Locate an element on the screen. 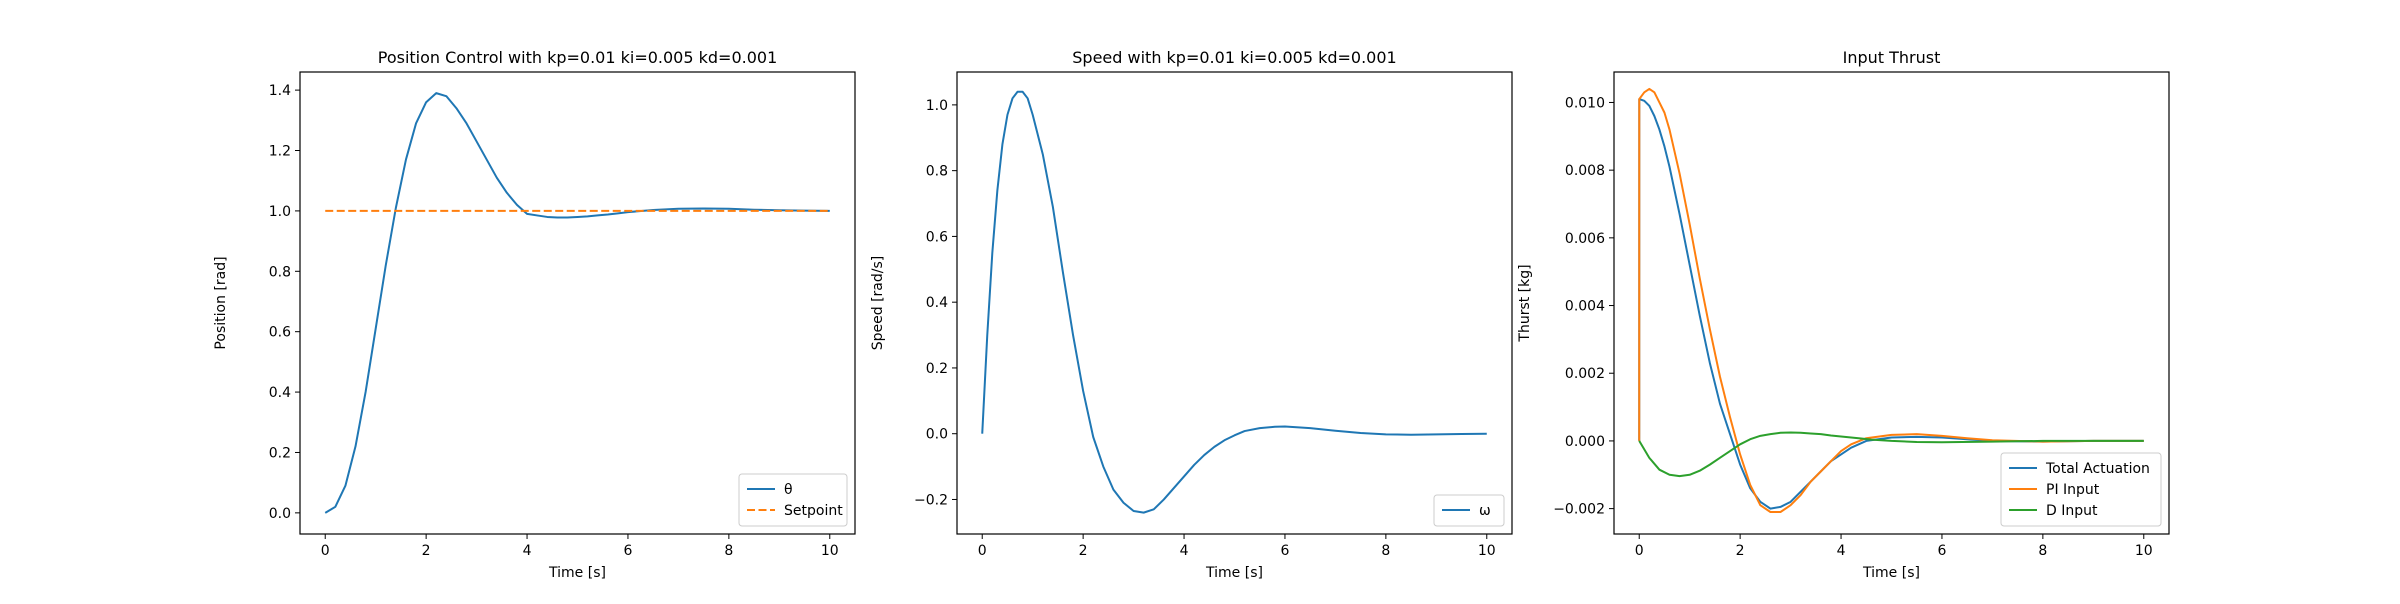 The image size is (2400, 604). y-tick-label: 0.006 is located at coordinates (1585, 239).